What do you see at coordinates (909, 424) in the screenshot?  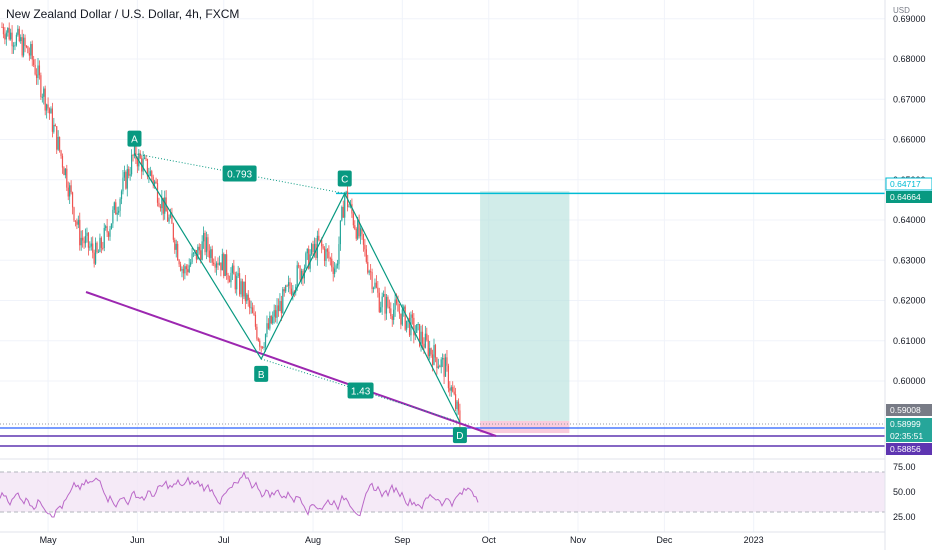 I see `badge-current-box` at bounding box center [909, 424].